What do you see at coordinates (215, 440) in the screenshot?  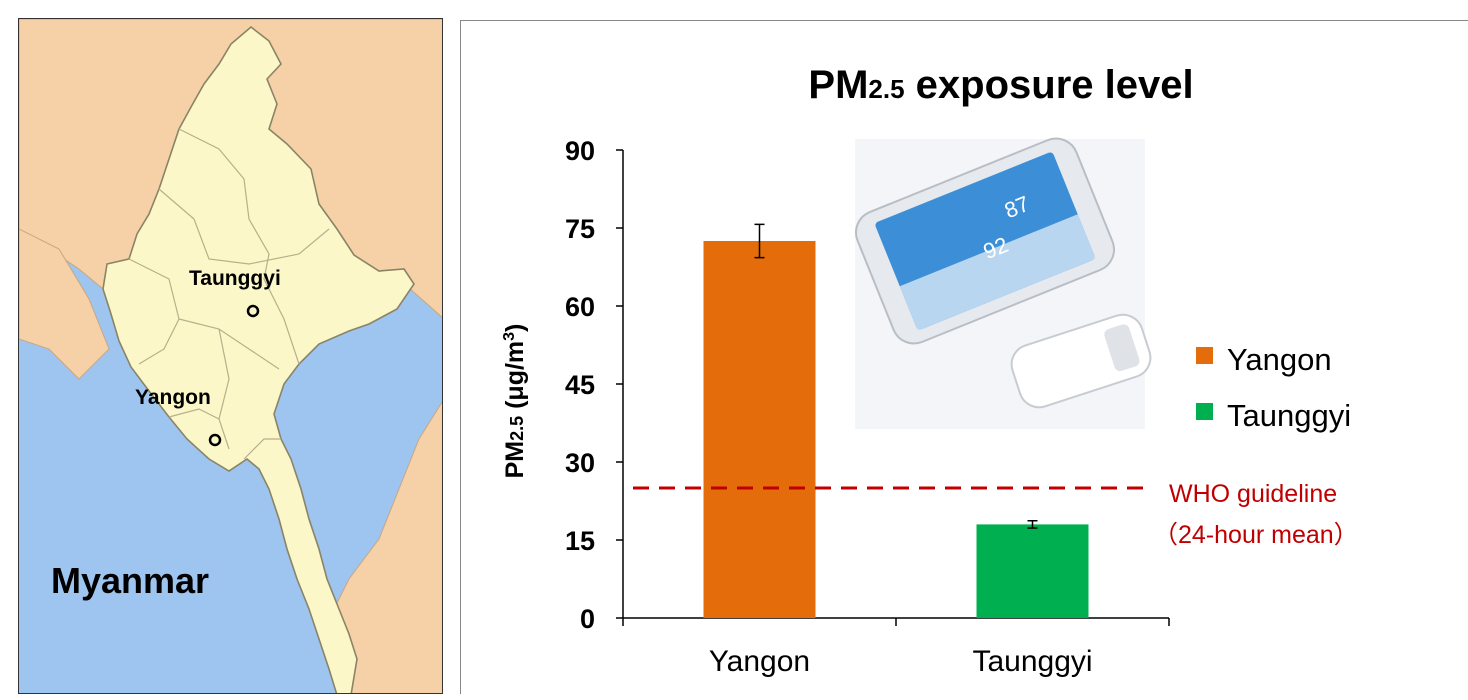 I see `yangon-marker` at bounding box center [215, 440].